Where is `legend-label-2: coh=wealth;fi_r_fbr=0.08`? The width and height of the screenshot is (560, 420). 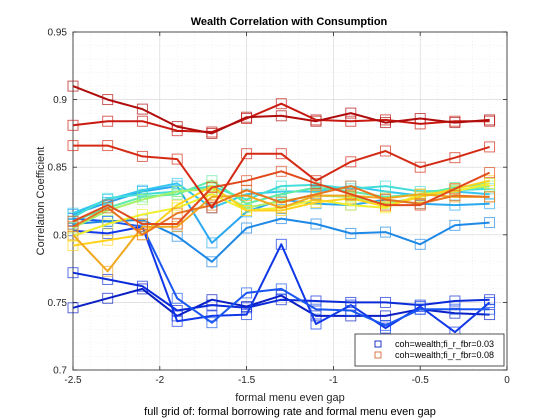 legend-label-2: coh=wealth;fi_r_fbr=0.08 is located at coordinates (444, 355).